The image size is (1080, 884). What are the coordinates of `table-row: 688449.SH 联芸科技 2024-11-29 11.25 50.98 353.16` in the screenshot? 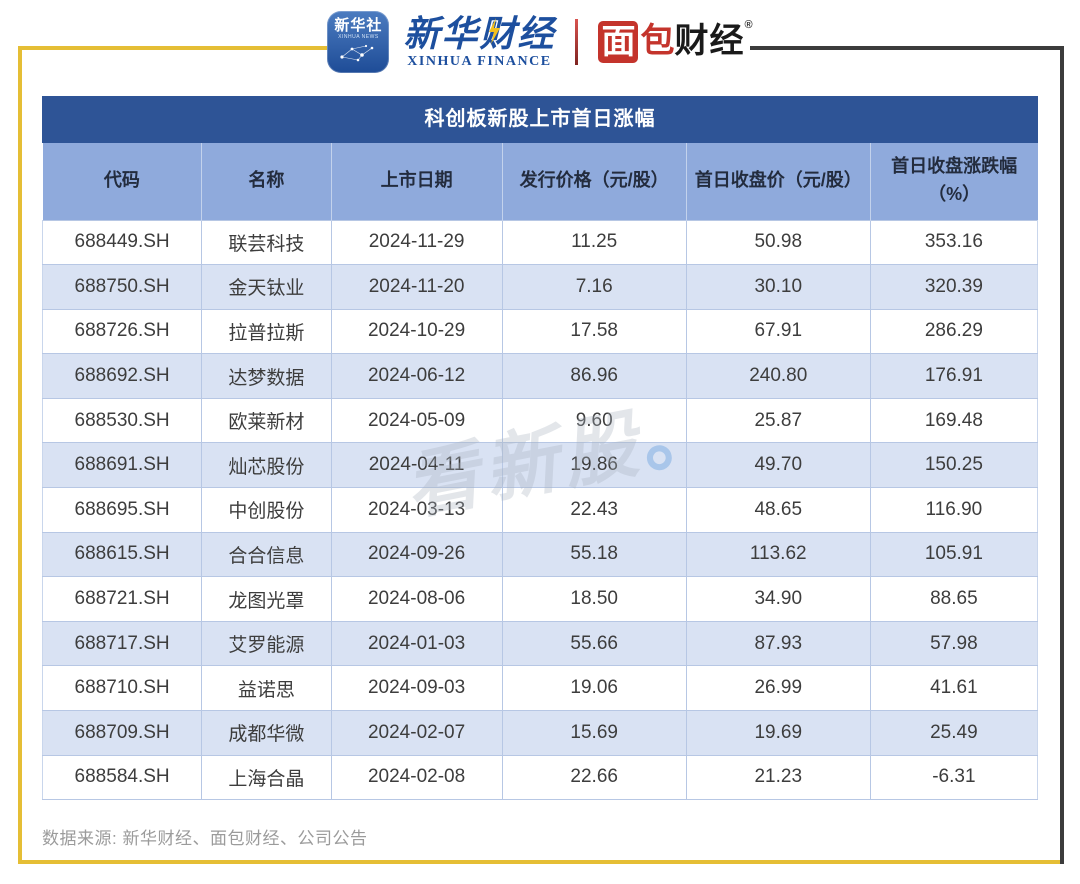 It's located at (540, 242).